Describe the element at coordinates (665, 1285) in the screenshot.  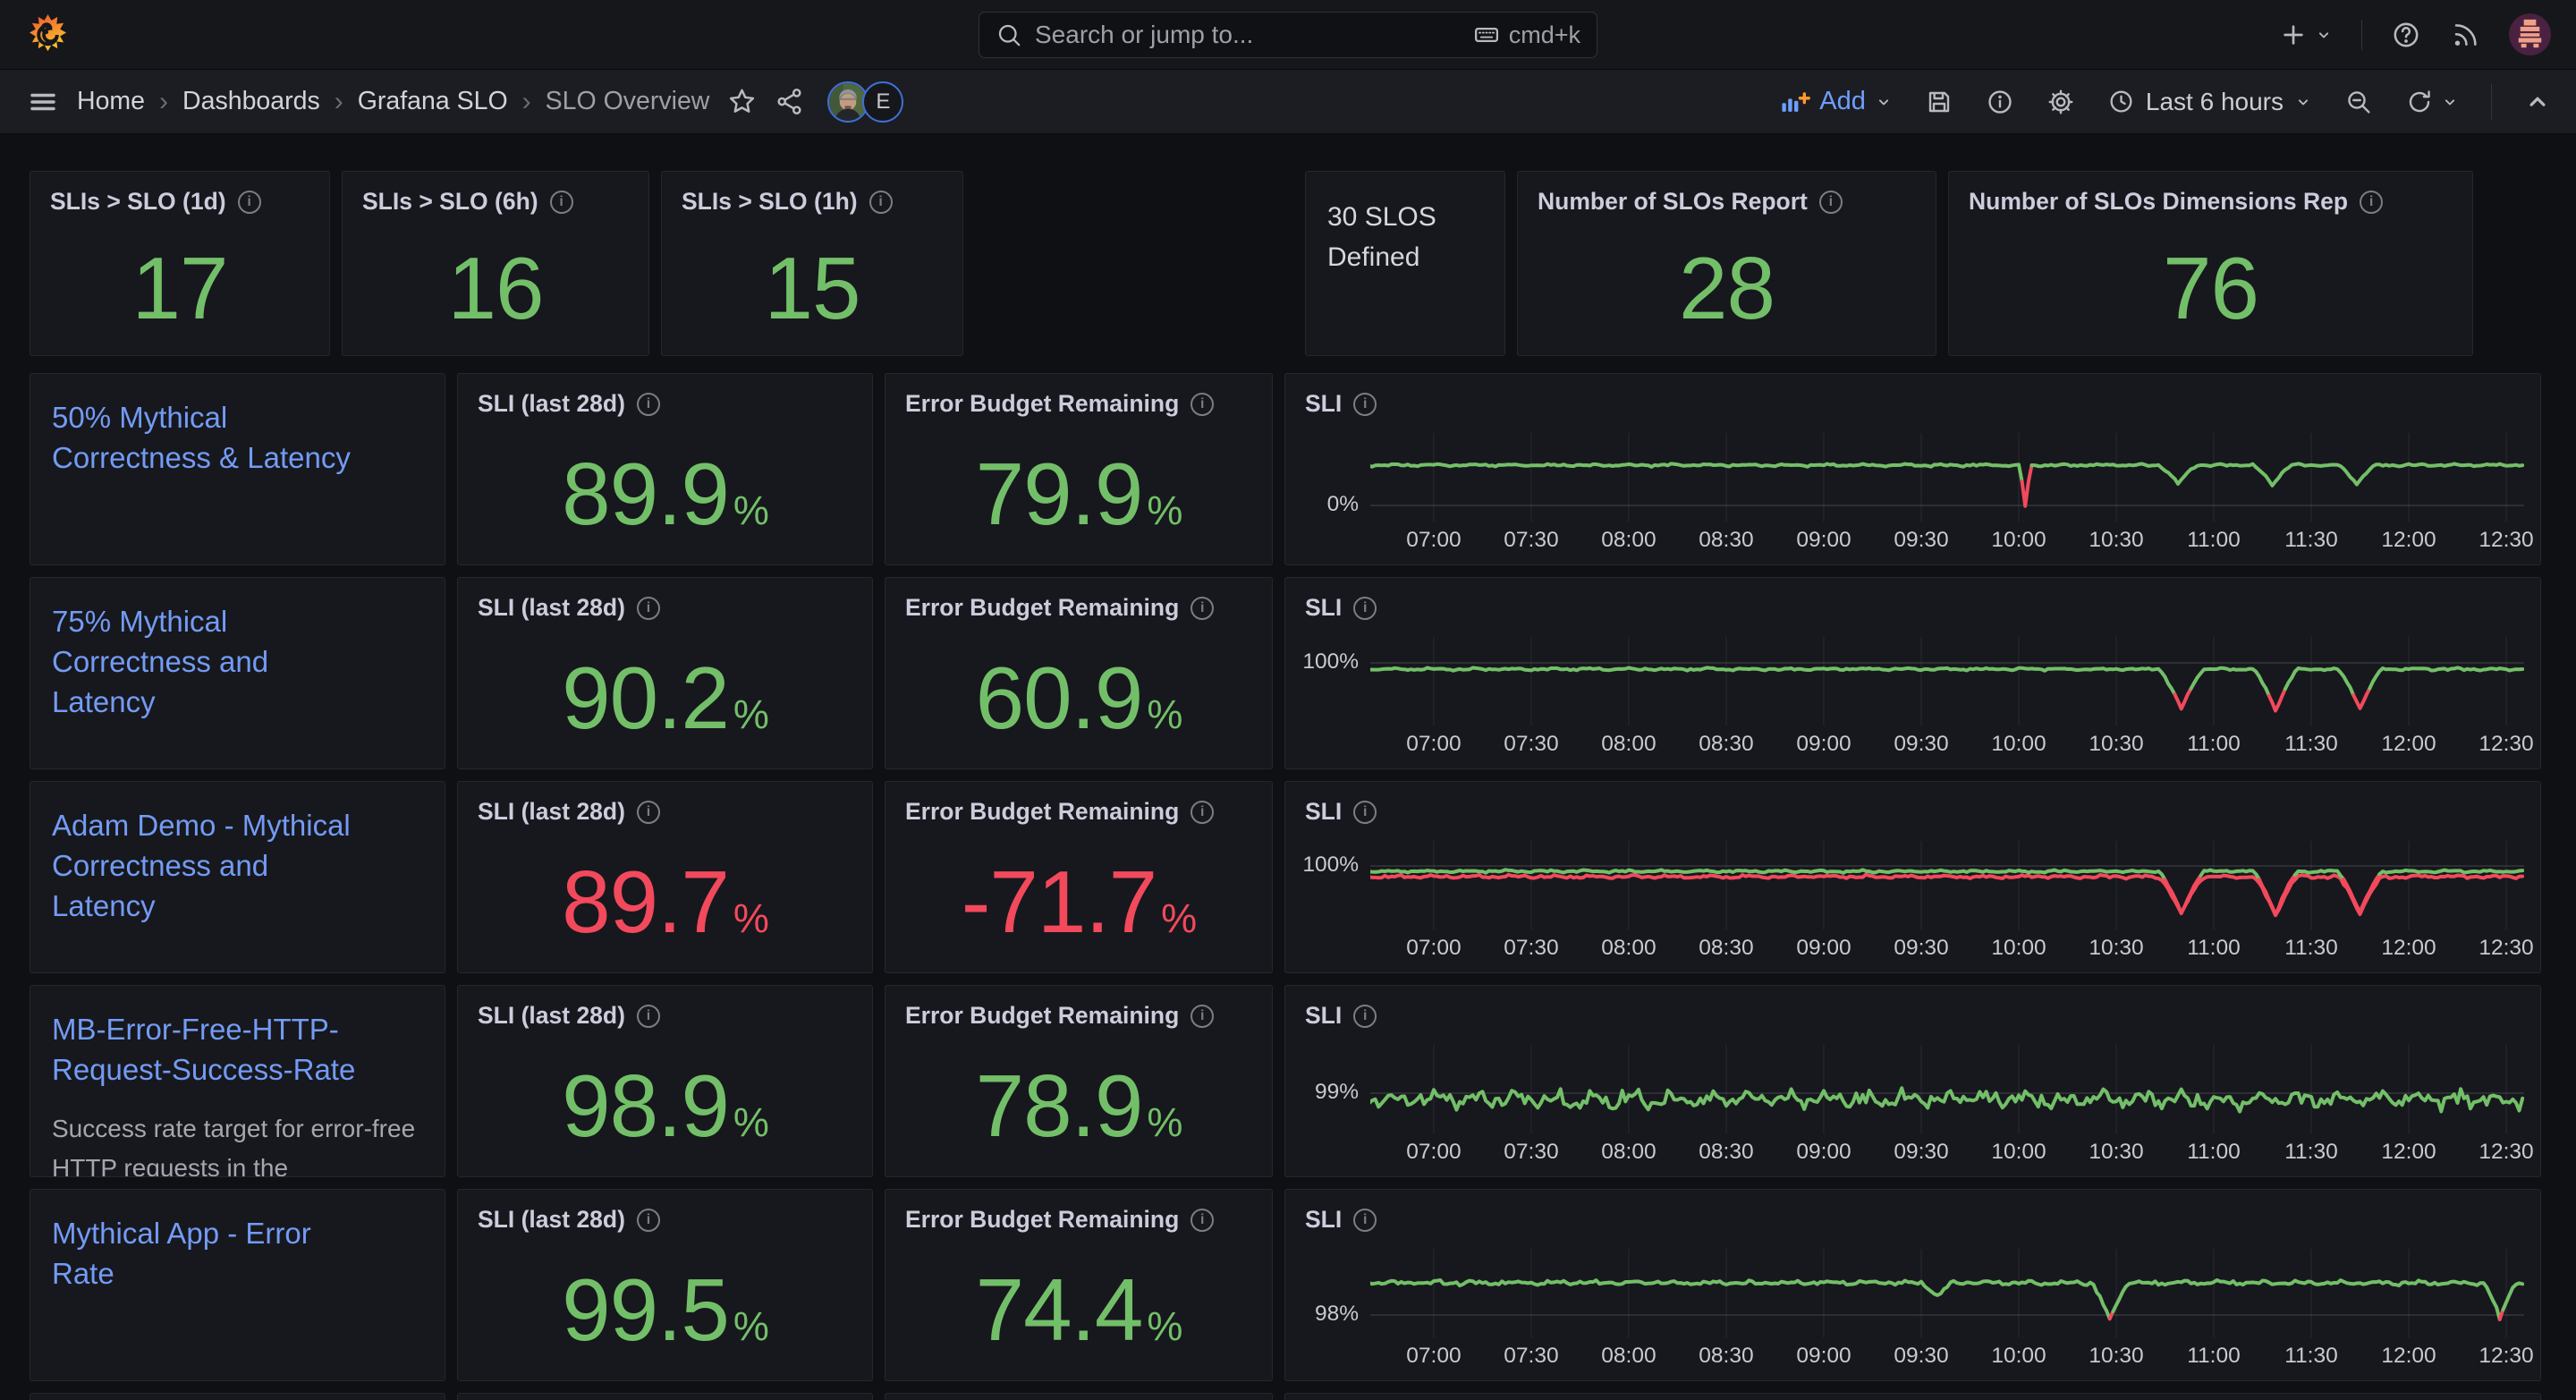
I see `sli-stat-panel: SLI (last 28d) 99.5%` at that location.